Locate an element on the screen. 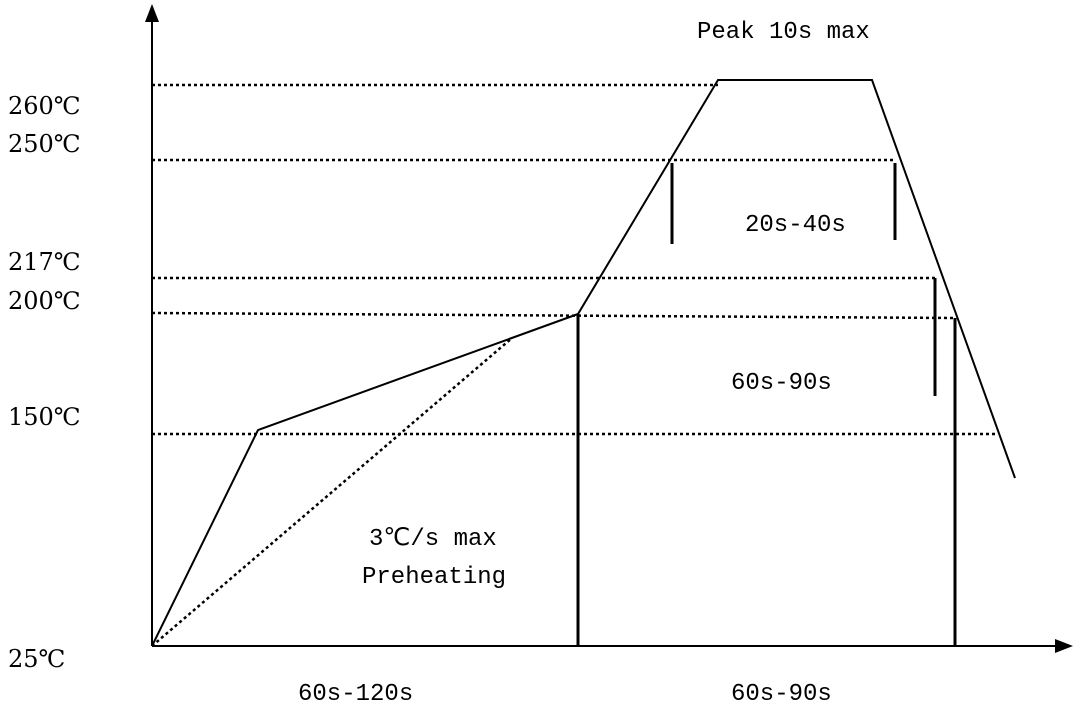  y-axis-arrowhead is located at coordinates (152, 13).